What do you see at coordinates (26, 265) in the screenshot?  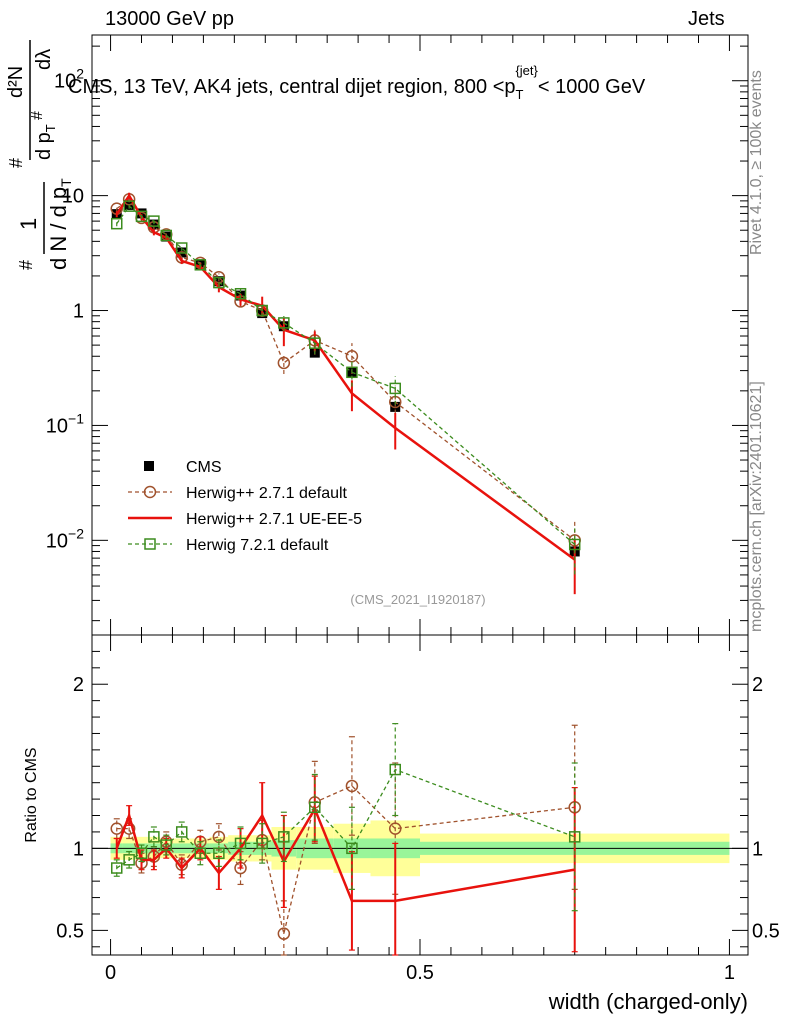 I see `y-label-hash: #` at bounding box center [26, 265].